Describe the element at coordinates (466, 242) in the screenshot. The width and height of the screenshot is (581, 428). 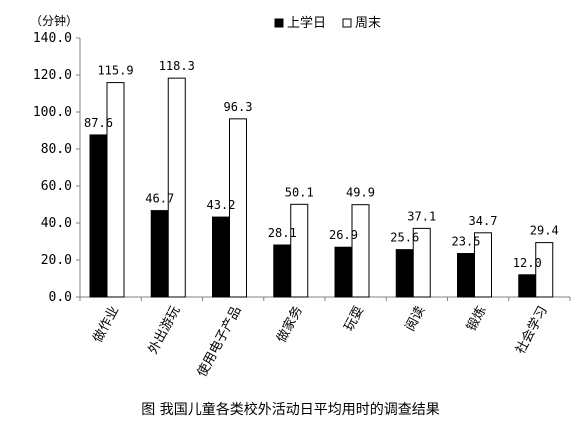
I see `data-label-weekday: 23.5` at that location.